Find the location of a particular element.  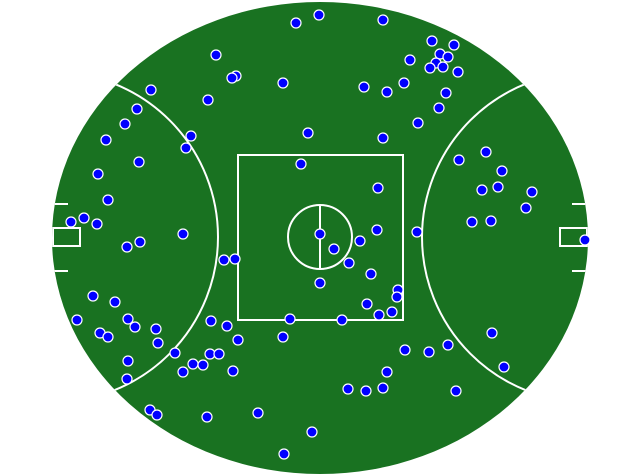

left-goal-square is located at coordinates (66, 237).